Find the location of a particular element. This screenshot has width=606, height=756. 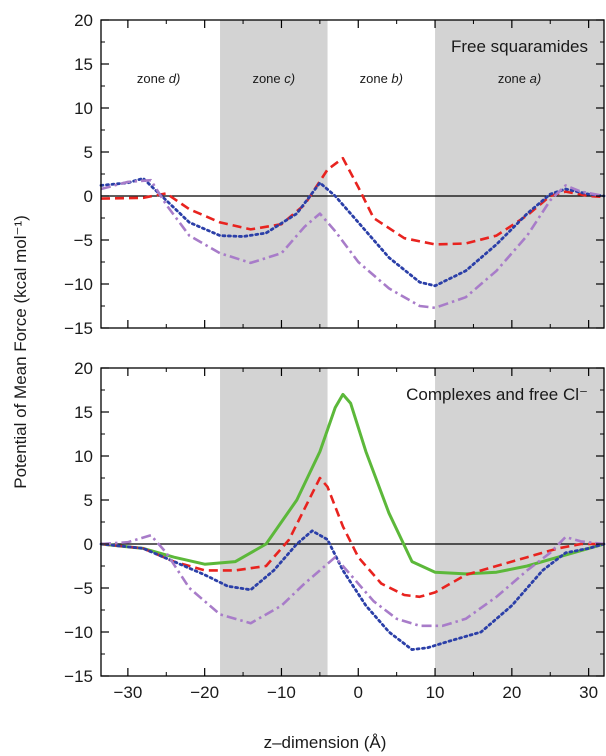

zone-label: zone d) is located at coordinates (158, 78).